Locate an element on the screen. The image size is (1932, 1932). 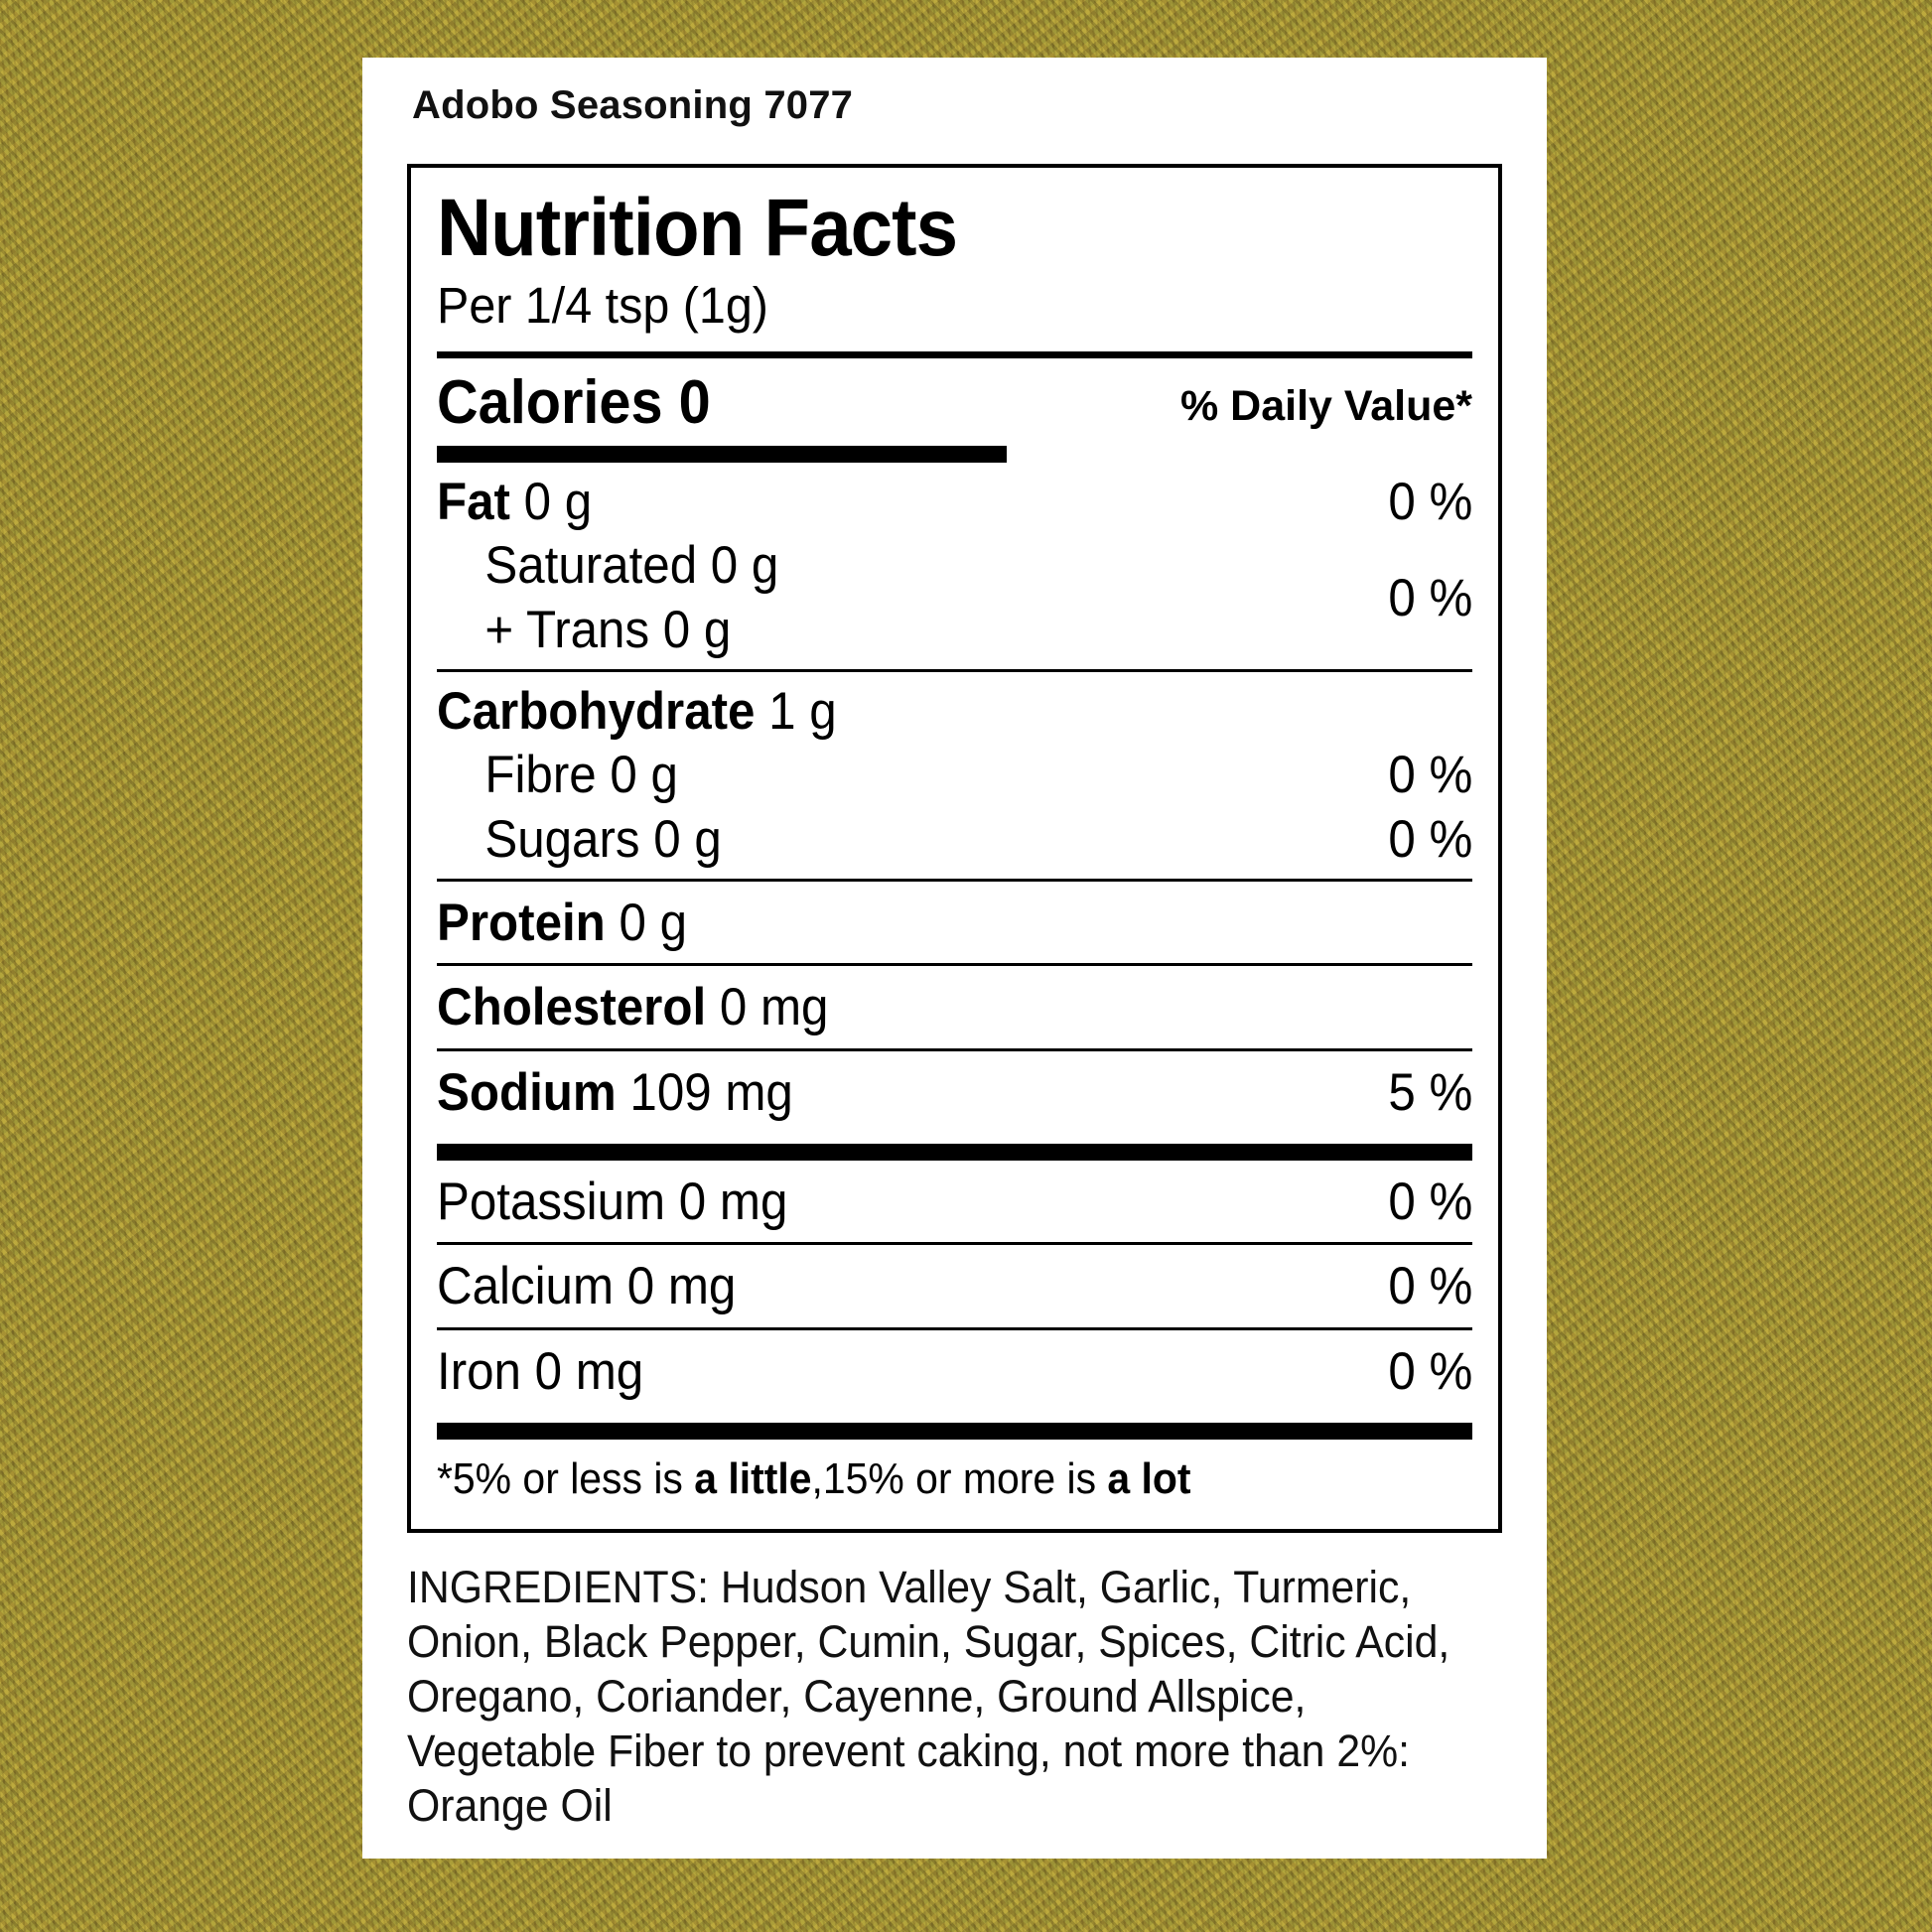
iron-daily-value: 0 % is located at coordinates (1430, 1372).